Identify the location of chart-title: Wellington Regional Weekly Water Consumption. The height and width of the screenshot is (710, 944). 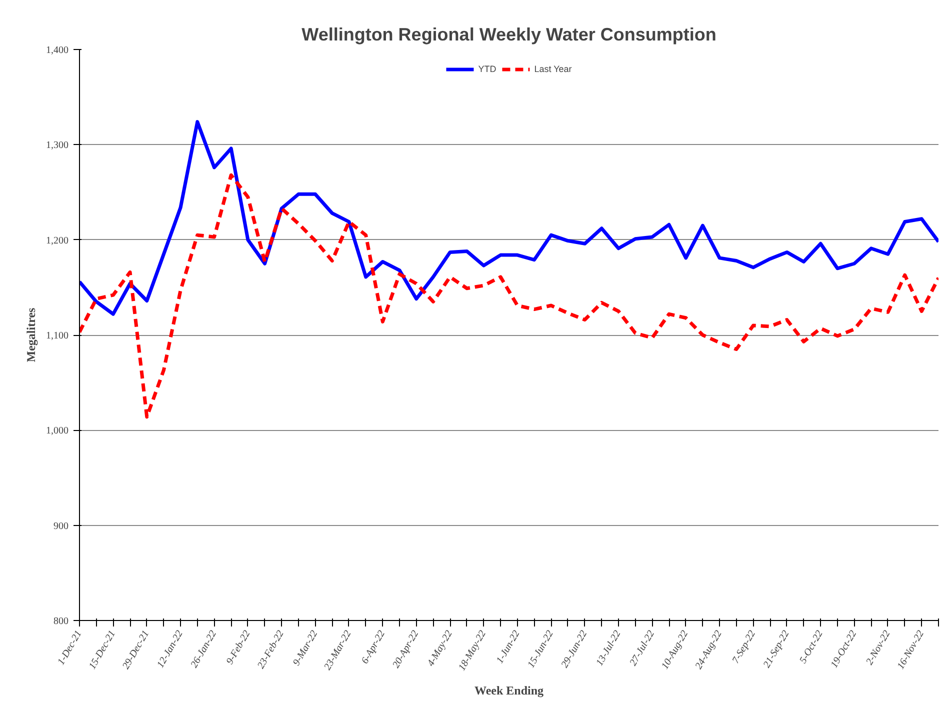
(509, 34).